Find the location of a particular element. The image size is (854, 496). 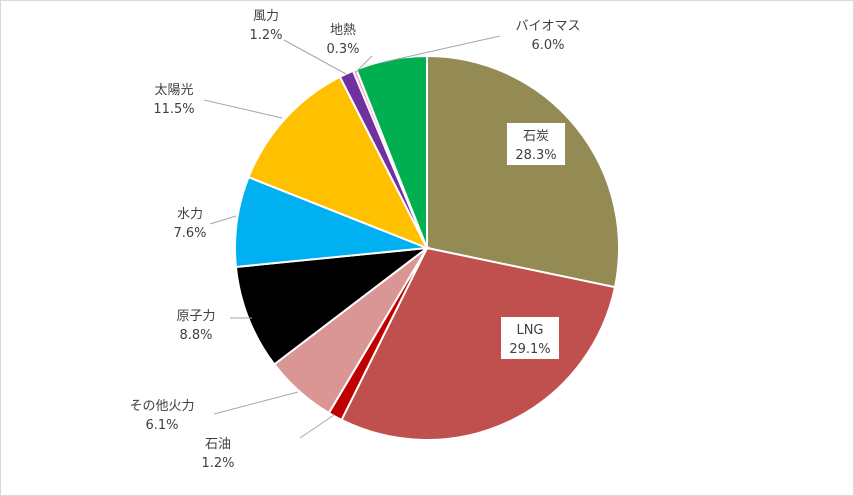

slice-value-label: 11.5% is located at coordinates (173, 109).